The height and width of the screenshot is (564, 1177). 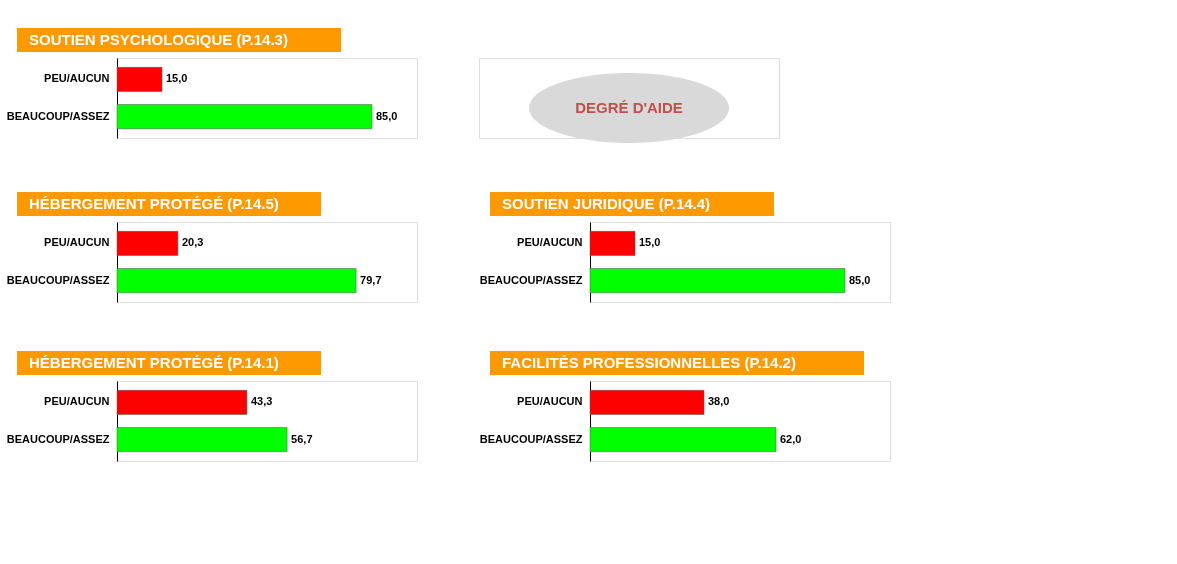 What do you see at coordinates (154, 362) in the screenshot?
I see `chart-title: HÉBERGEMENT PROTÉGÉ (P.14.1)` at bounding box center [154, 362].